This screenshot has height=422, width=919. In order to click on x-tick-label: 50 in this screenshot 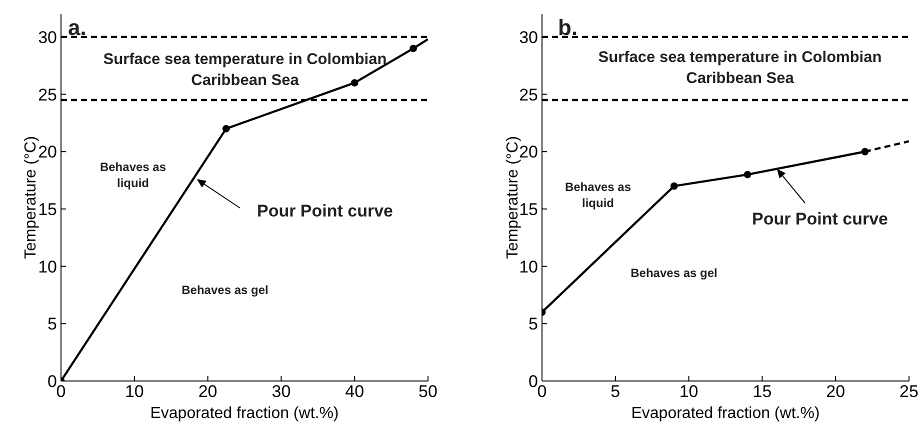, I will do `click(428, 392)`.